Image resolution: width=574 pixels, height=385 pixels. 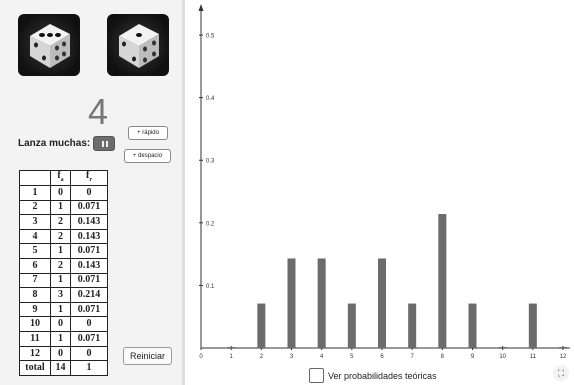 I want to click on table-cell-value: 12, so click(x=35, y=353).